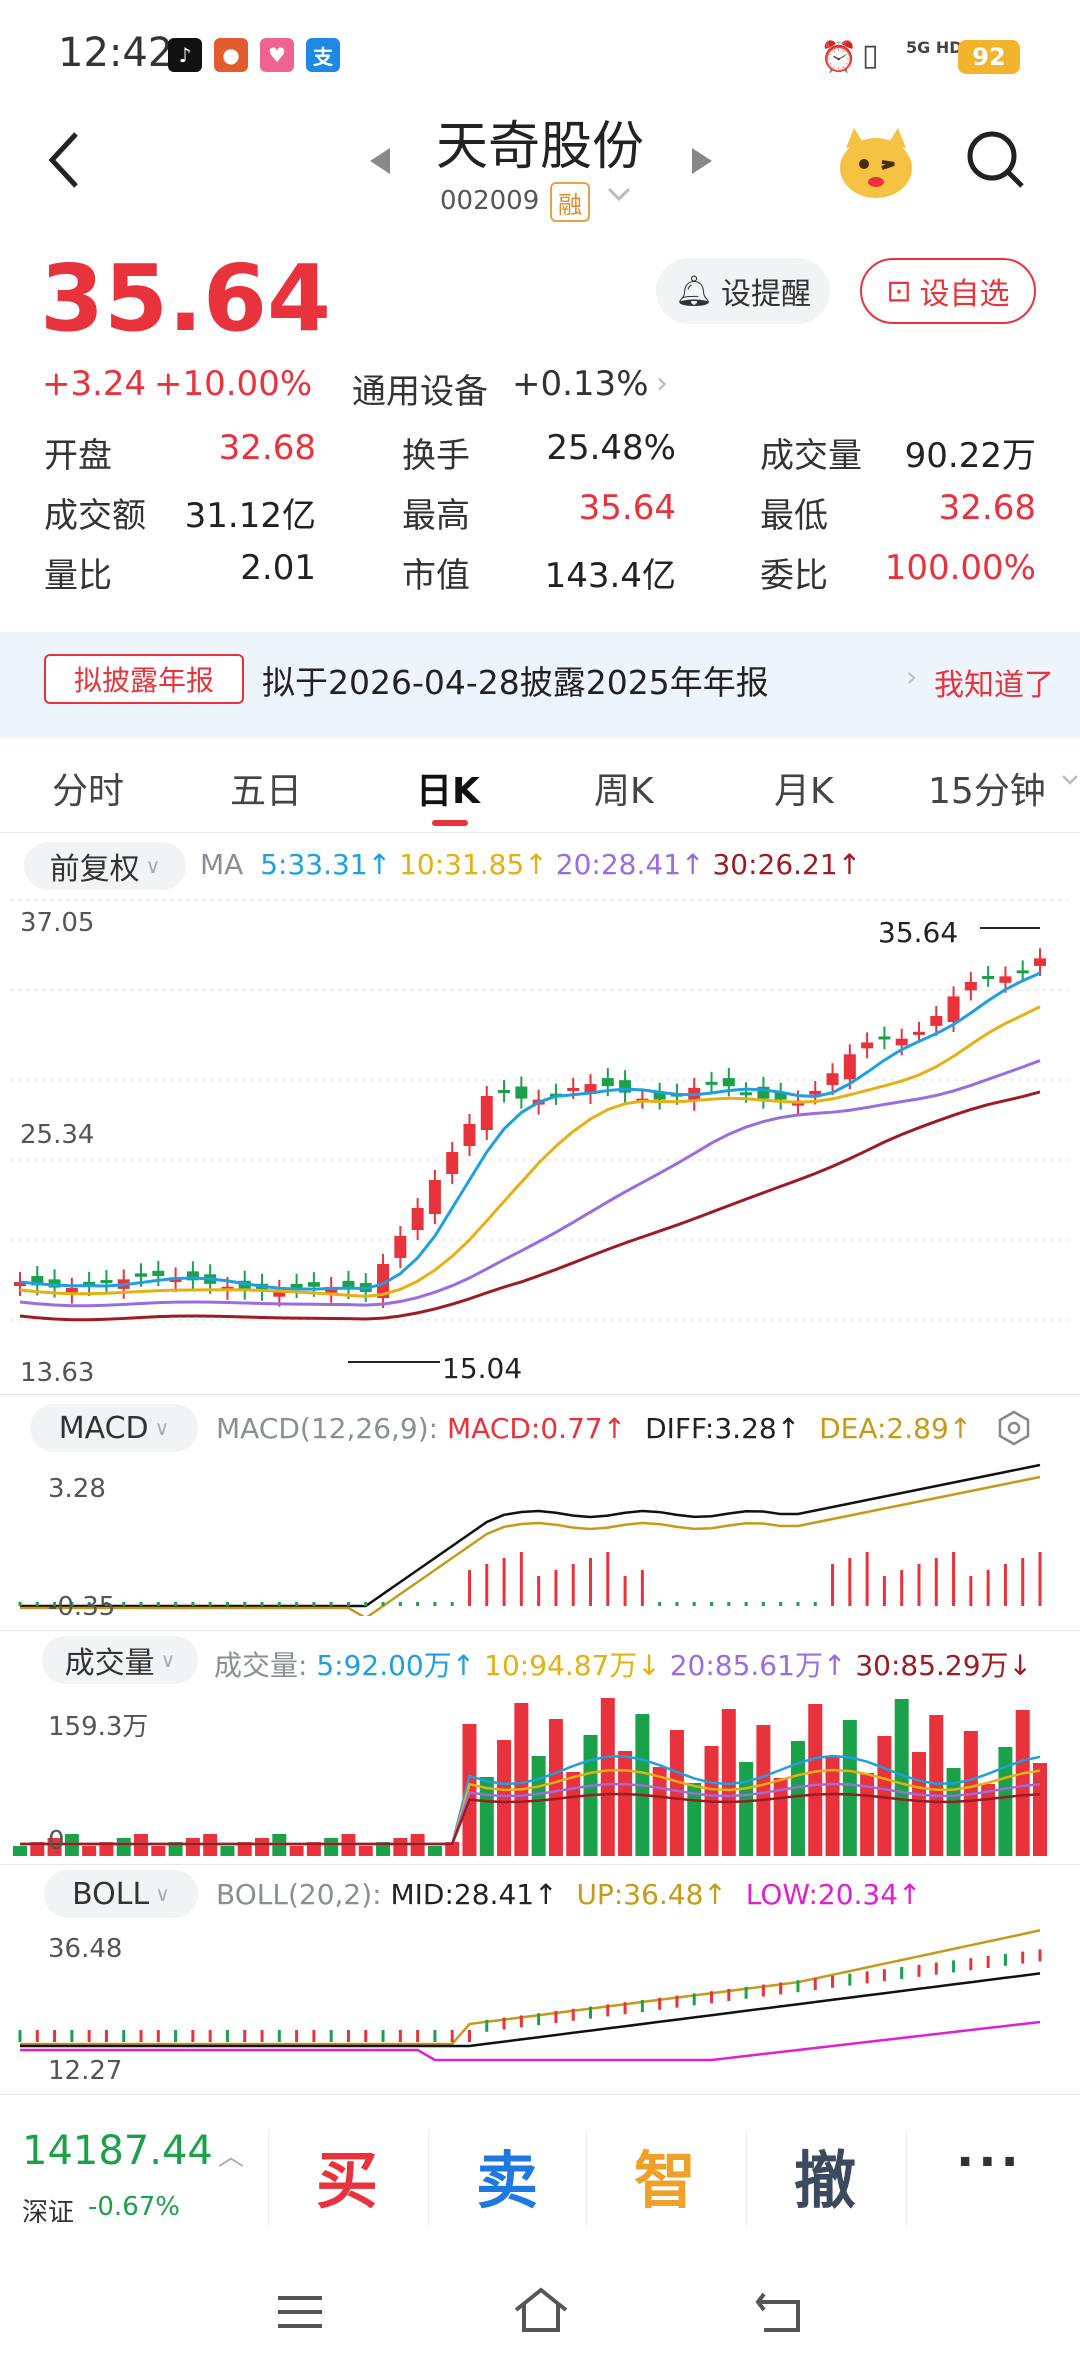  I want to click on tab-2: 日K, so click(448, 791).